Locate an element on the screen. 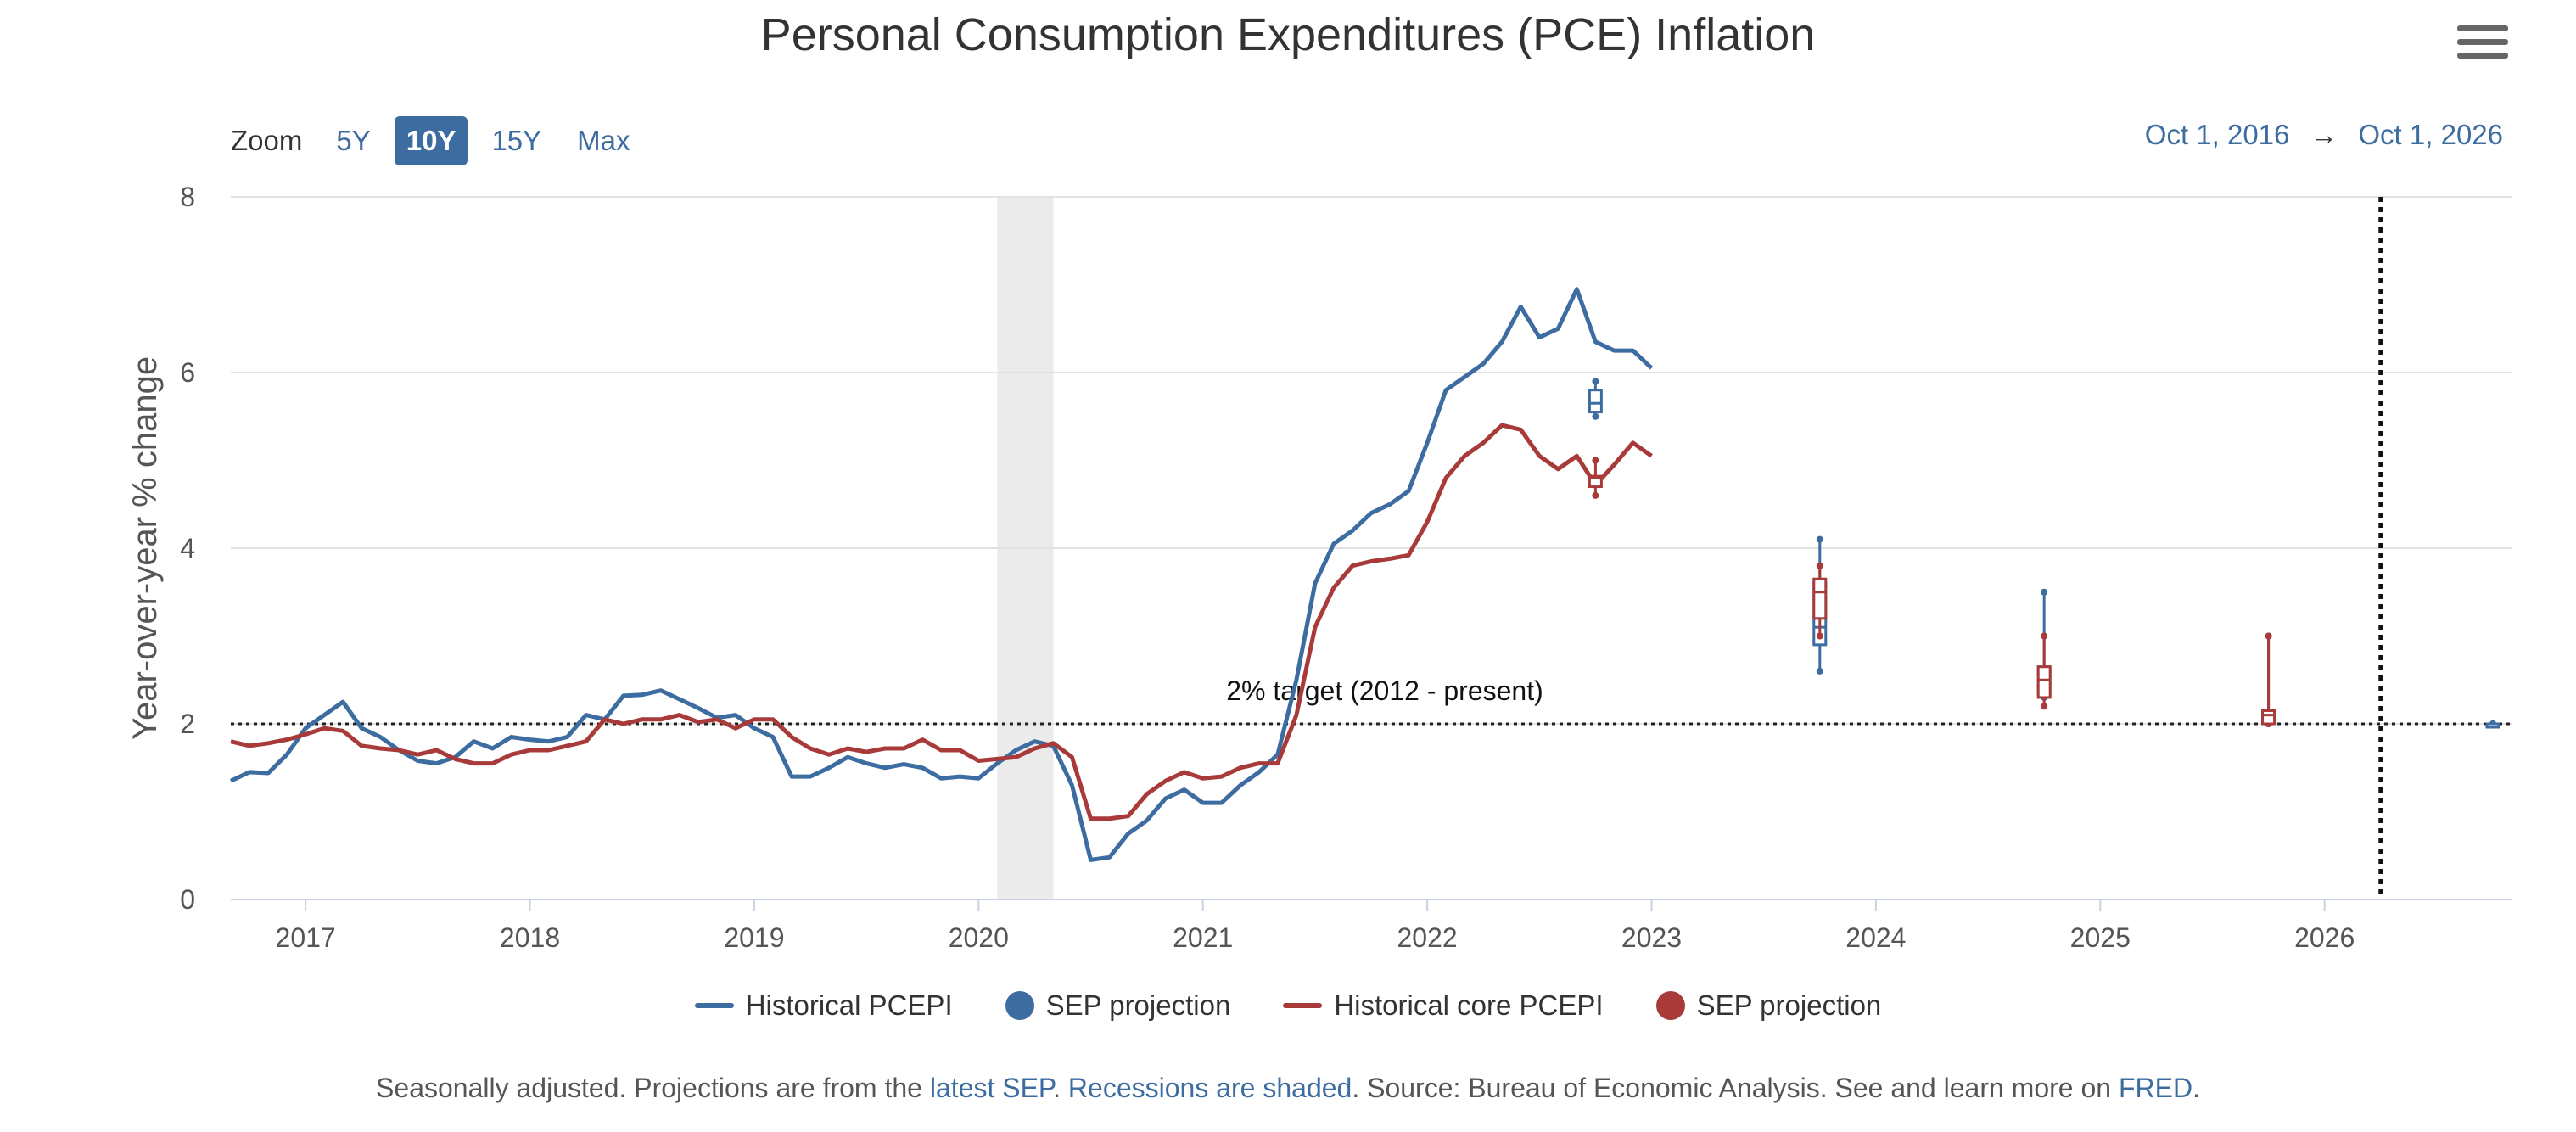 Image resolution: width=2576 pixels, height=1132 pixels. x-tick-label: 2019 is located at coordinates (754, 937).